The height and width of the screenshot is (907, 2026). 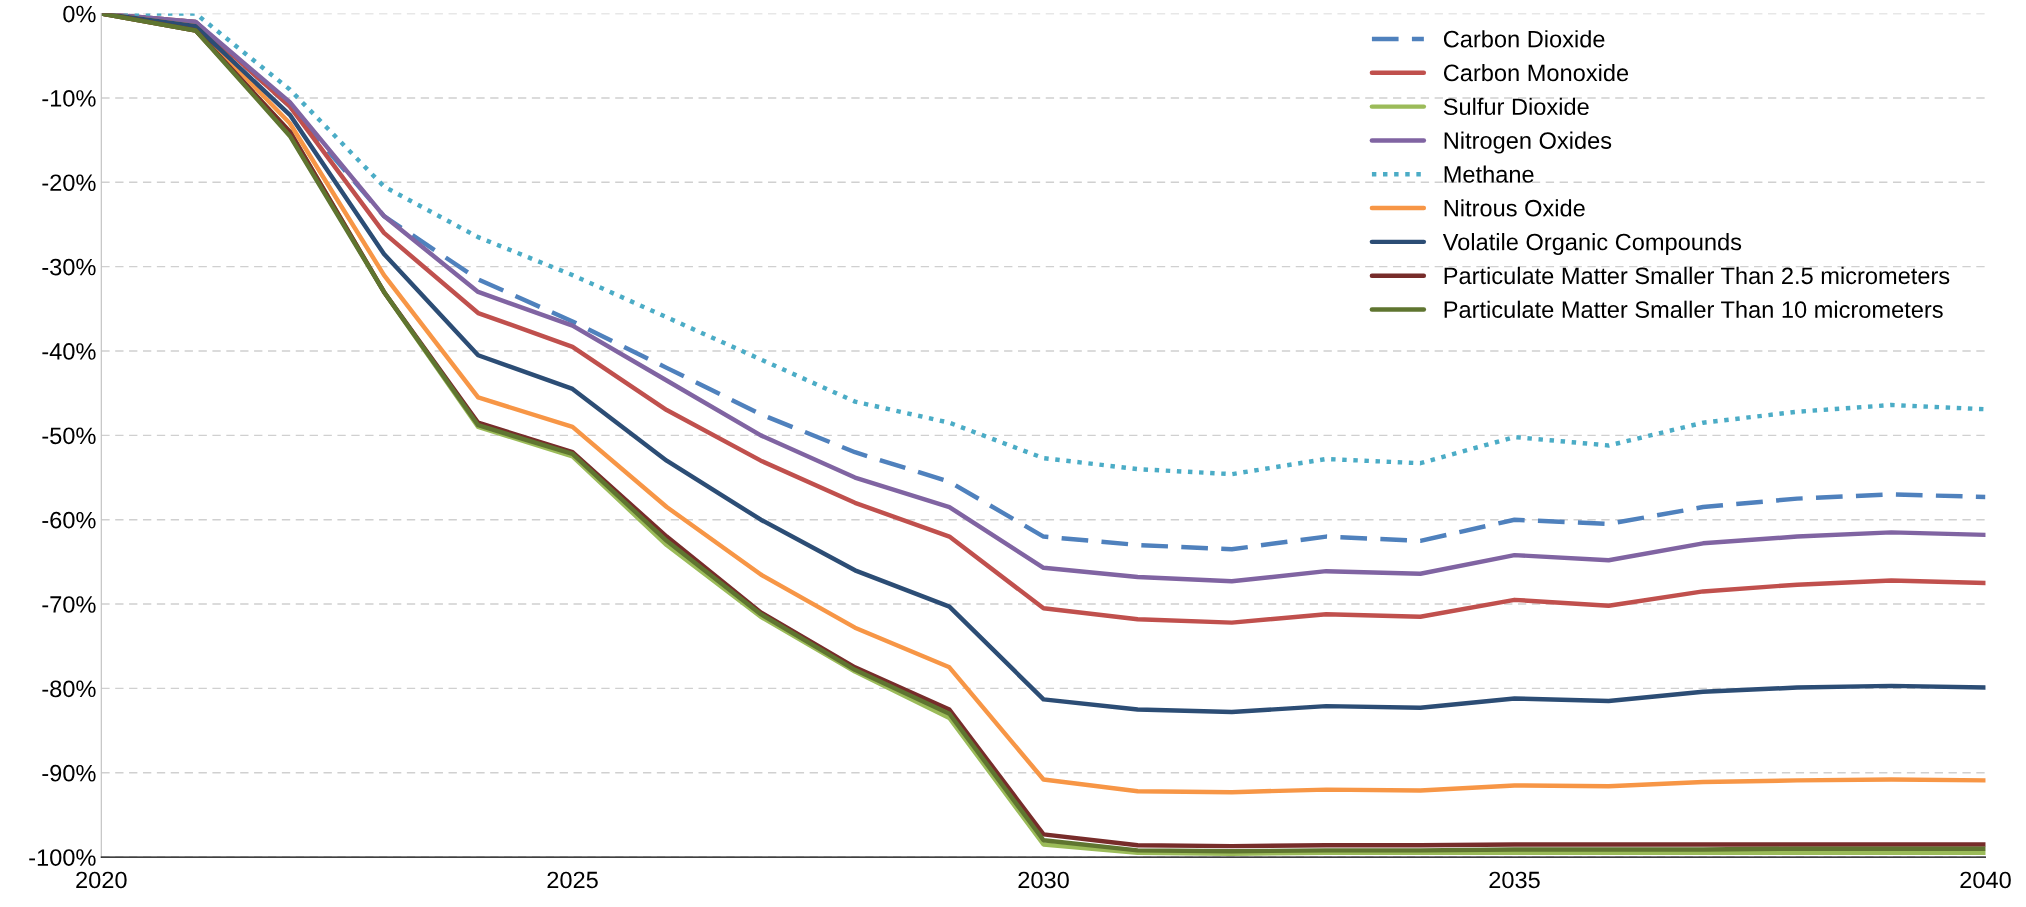 What do you see at coordinates (69, 98) in the screenshot?
I see `y-tick-label: -10%` at bounding box center [69, 98].